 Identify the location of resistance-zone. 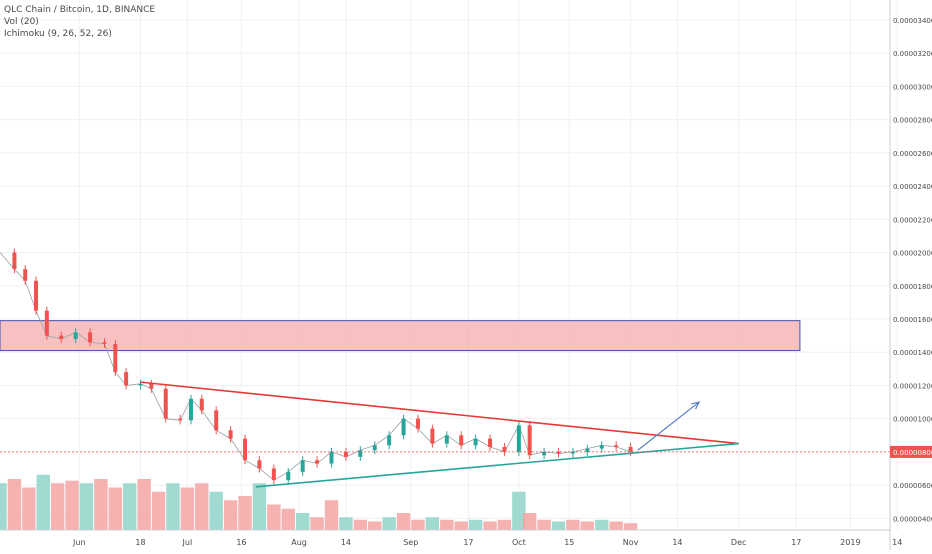
(400, 336).